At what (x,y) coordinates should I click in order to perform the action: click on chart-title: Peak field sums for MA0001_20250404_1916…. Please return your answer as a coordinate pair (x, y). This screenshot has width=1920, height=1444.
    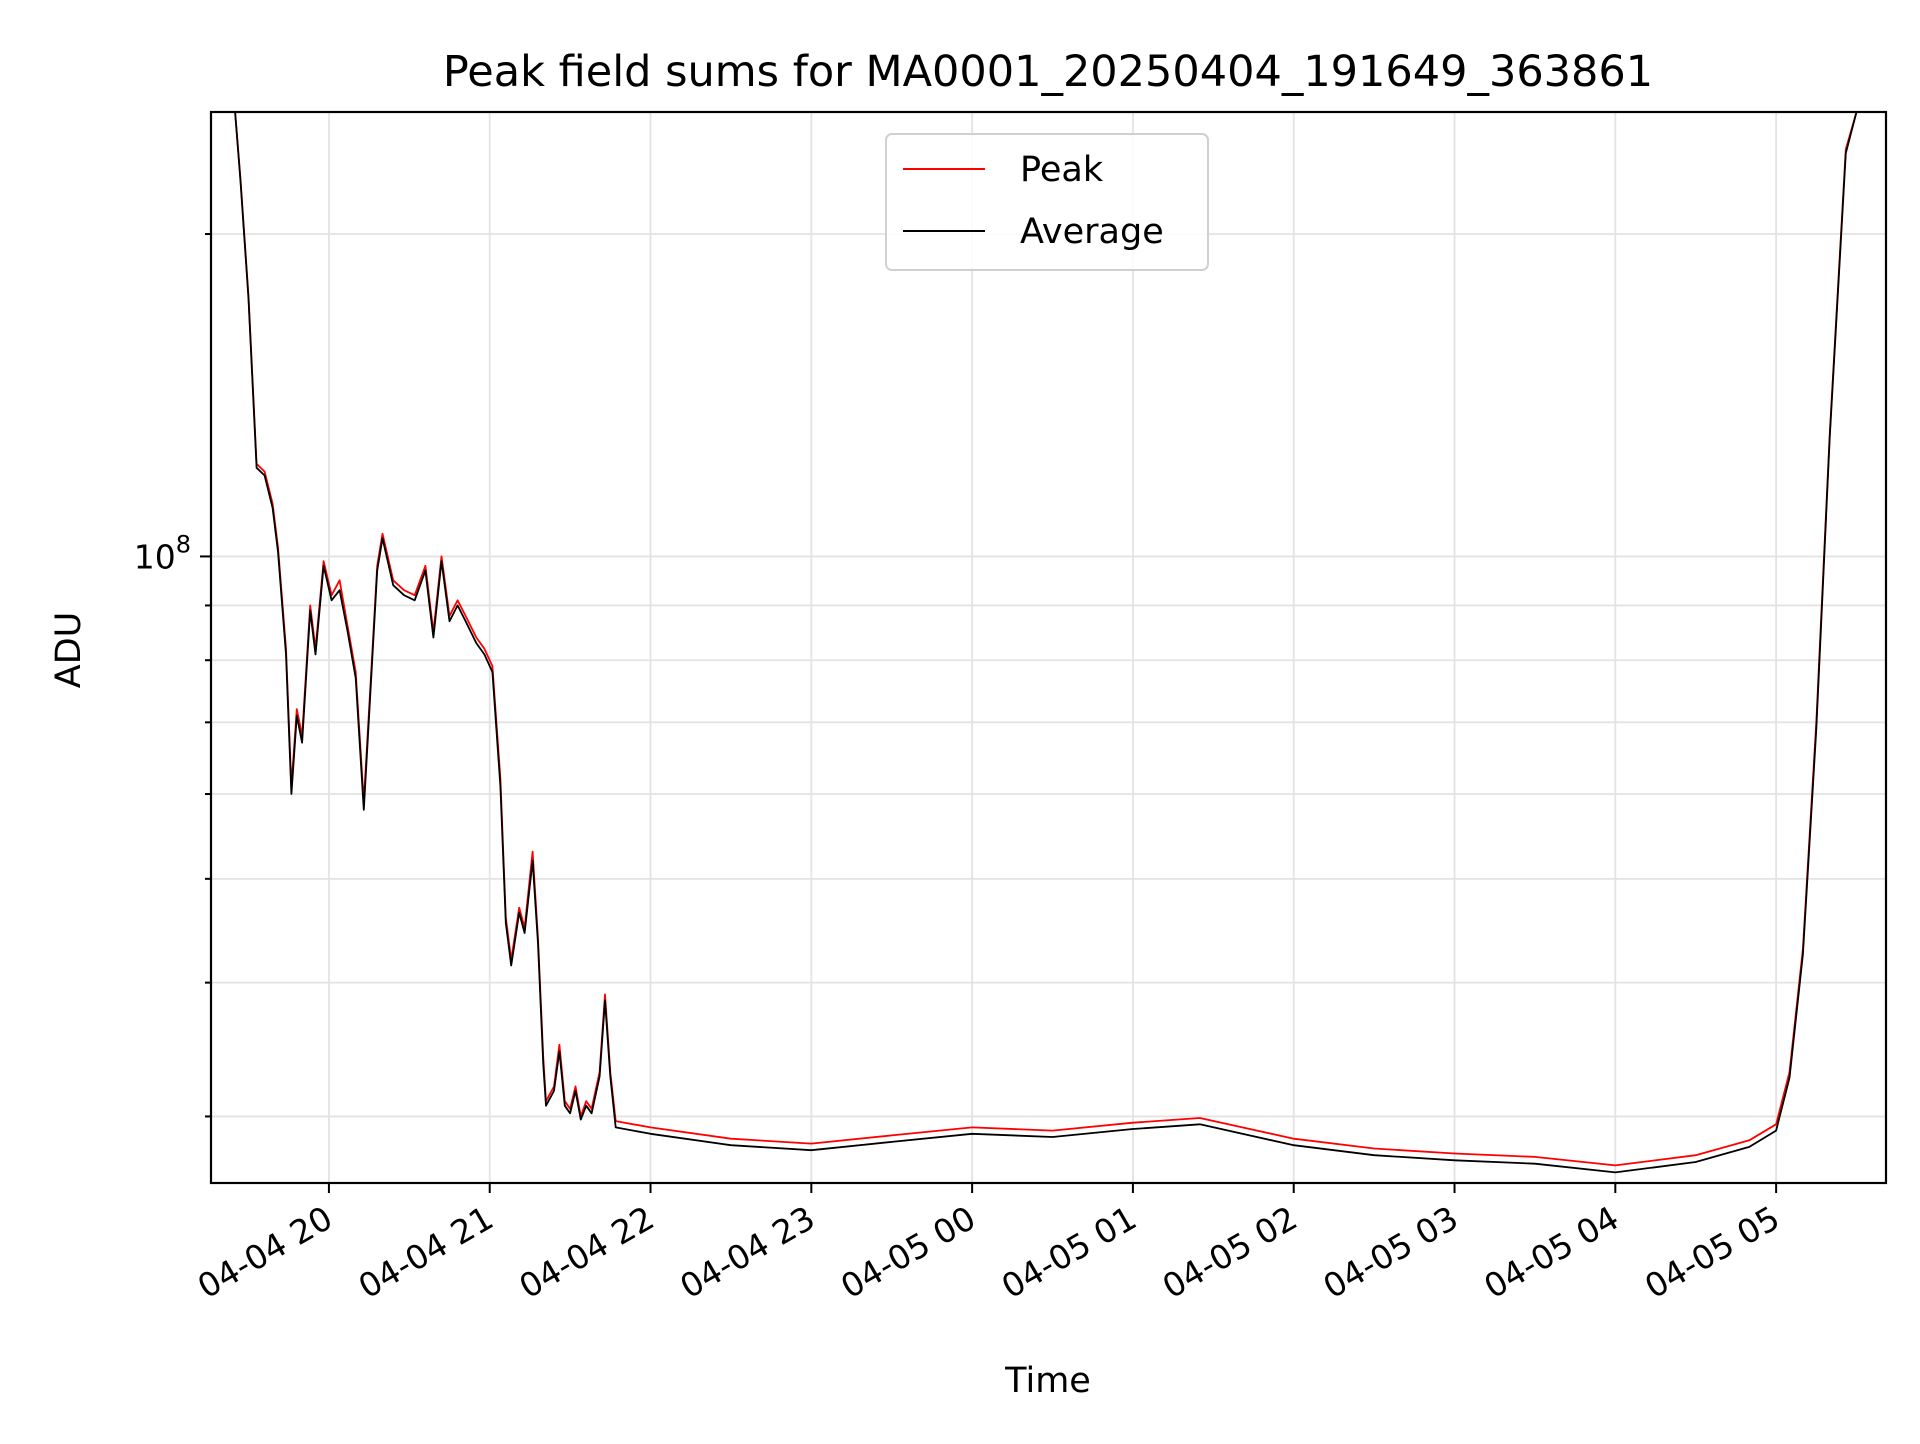
    Looking at the image, I should click on (1048, 72).